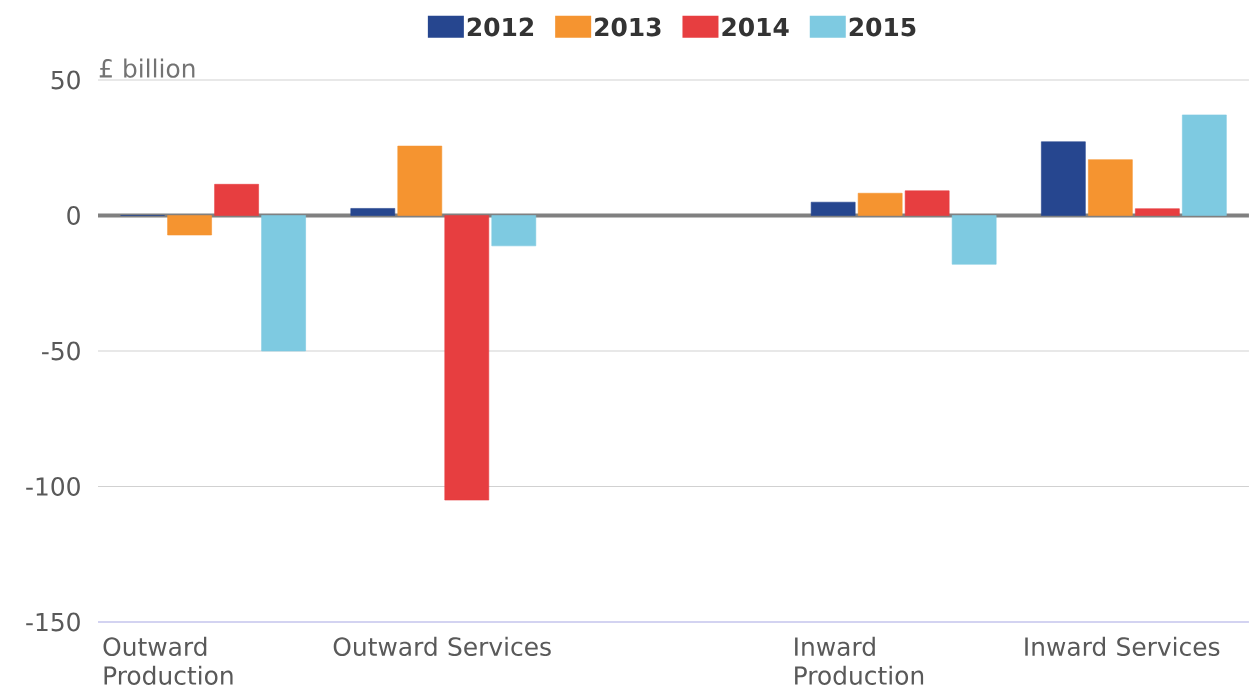  I want to click on legend-label: 2013, so click(628, 27).